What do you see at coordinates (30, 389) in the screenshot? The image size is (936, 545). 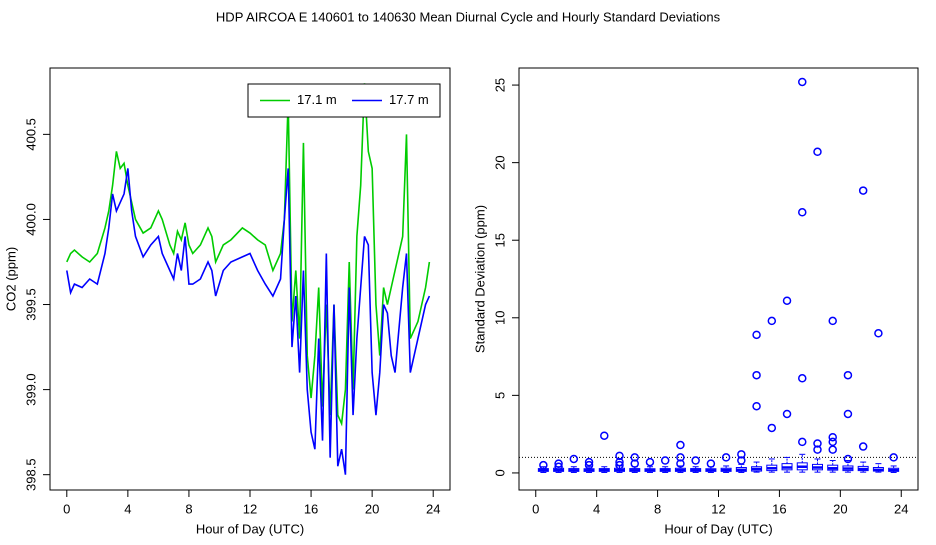 I see `y-tick-label: 399.0` at bounding box center [30, 389].